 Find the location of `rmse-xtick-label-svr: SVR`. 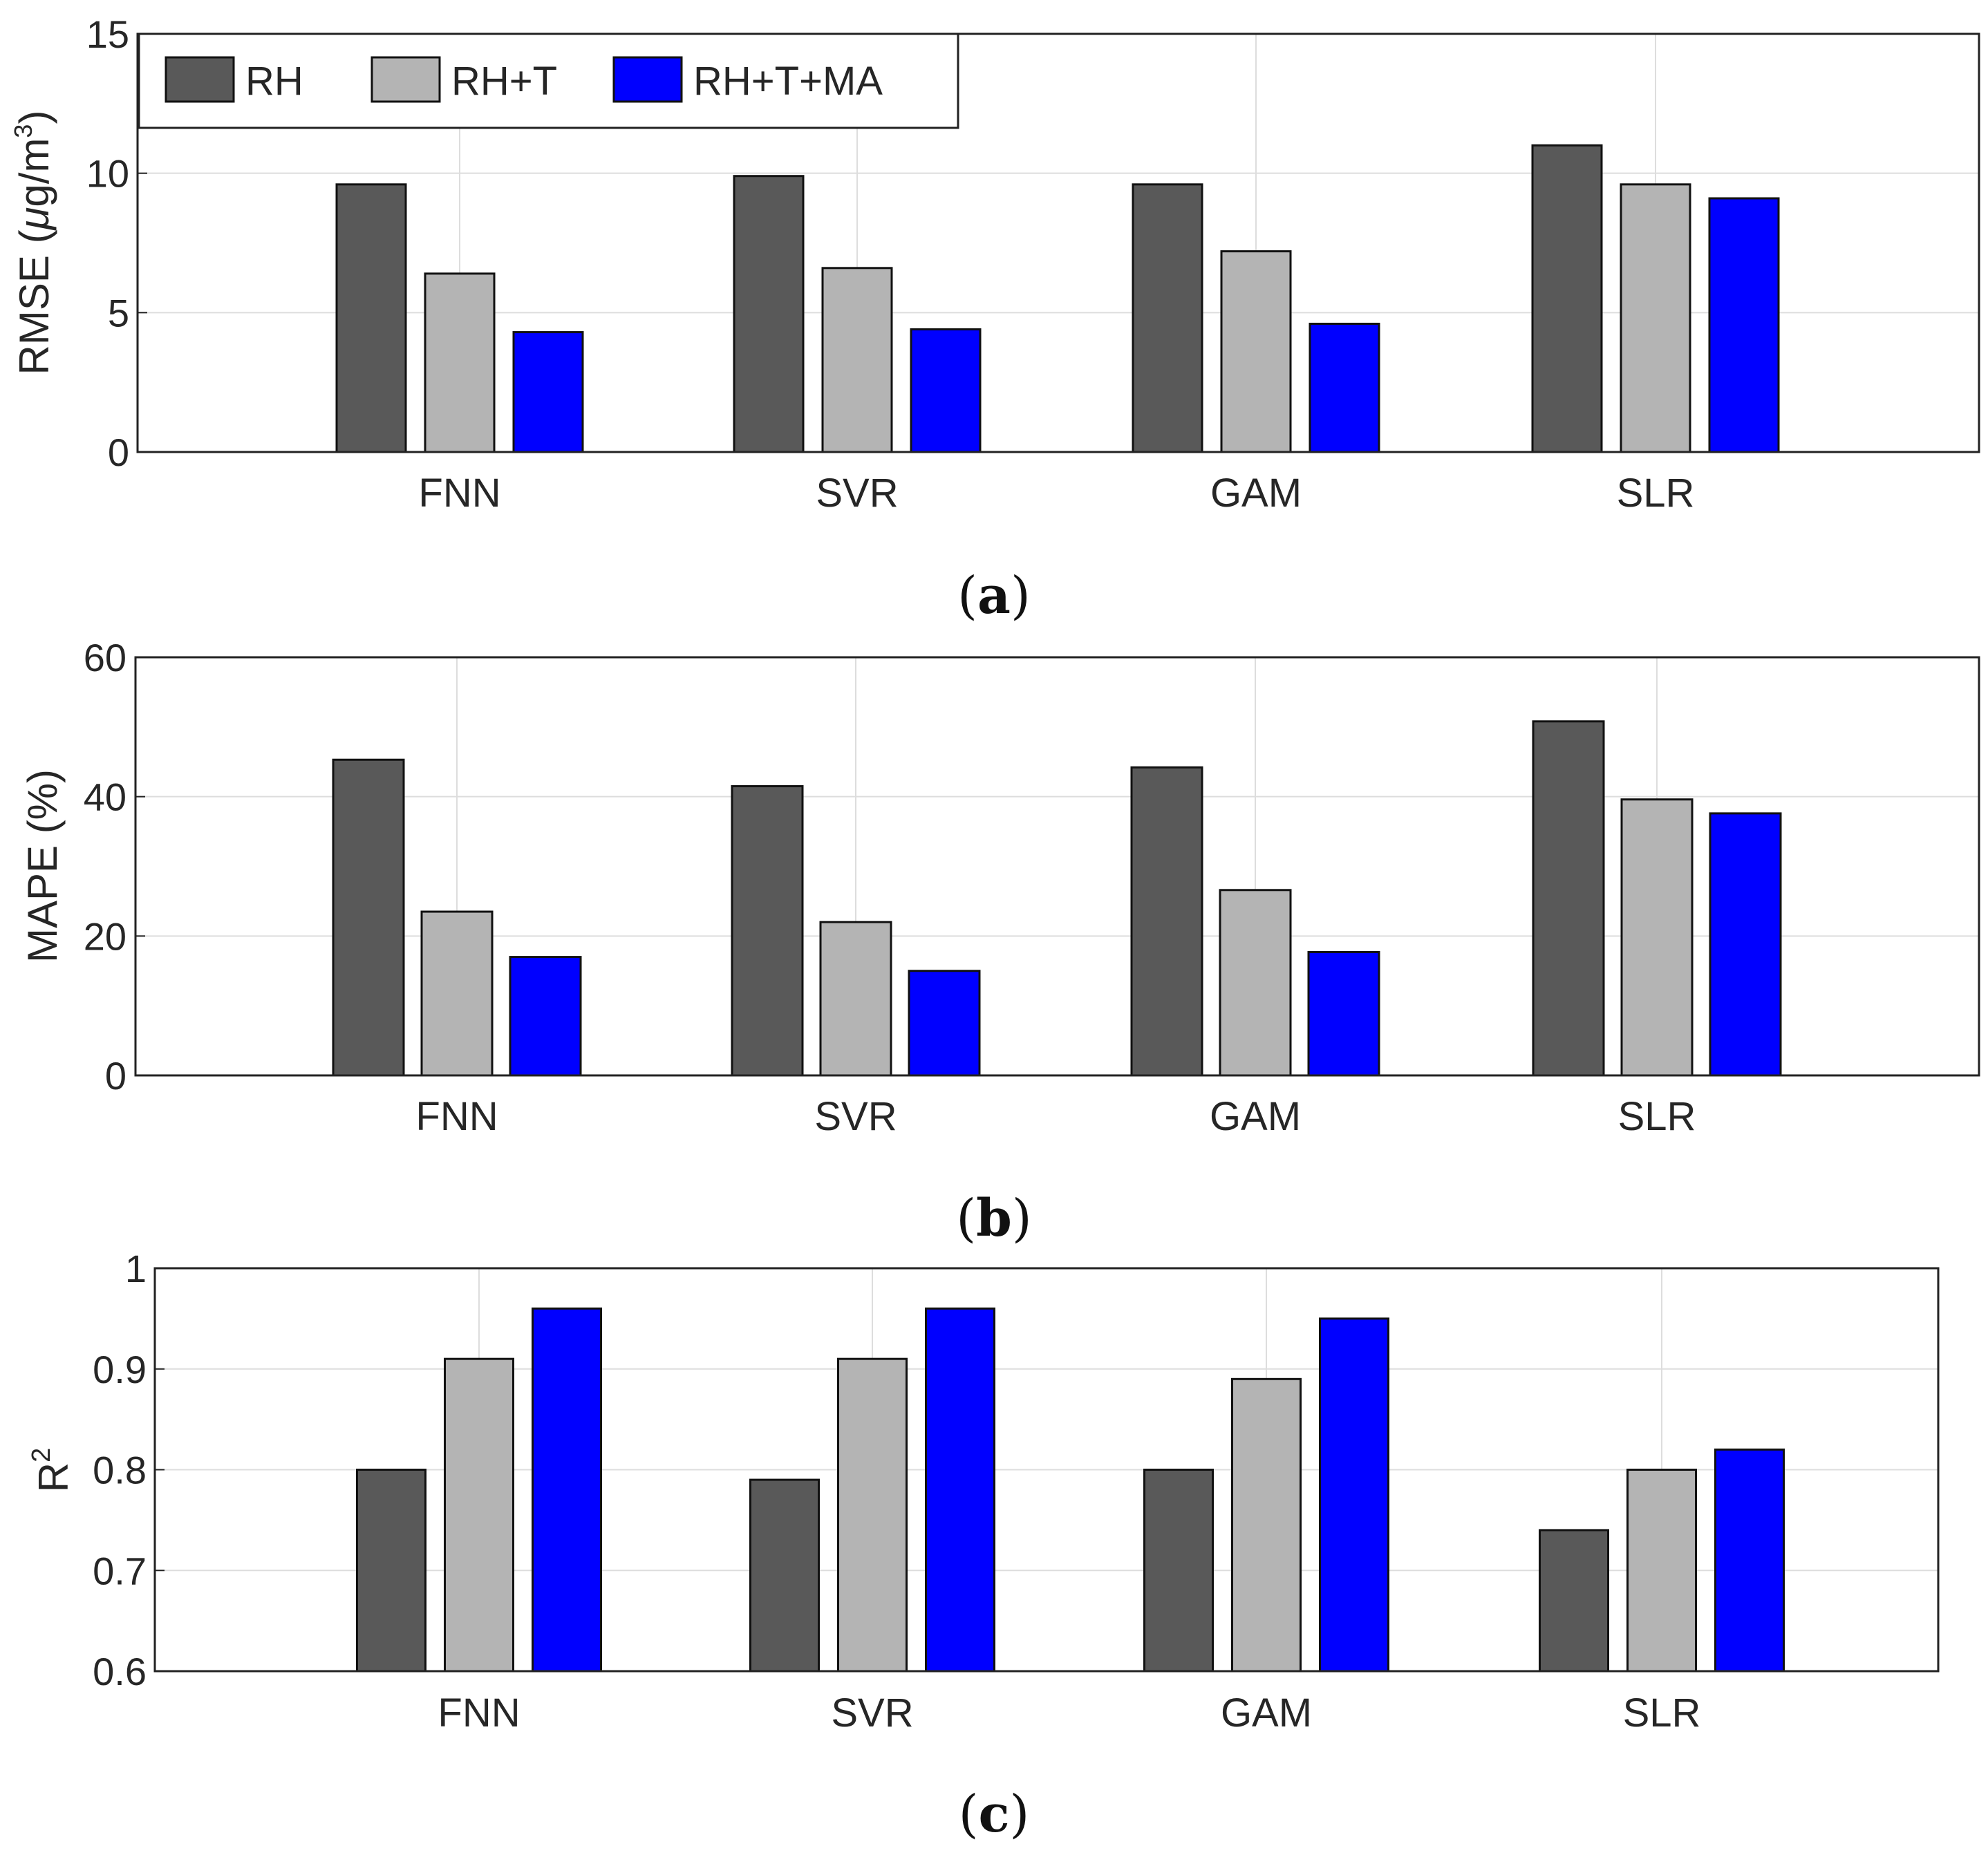

rmse-xtick-label-svr: SVR is located at coordinates (857, 493).